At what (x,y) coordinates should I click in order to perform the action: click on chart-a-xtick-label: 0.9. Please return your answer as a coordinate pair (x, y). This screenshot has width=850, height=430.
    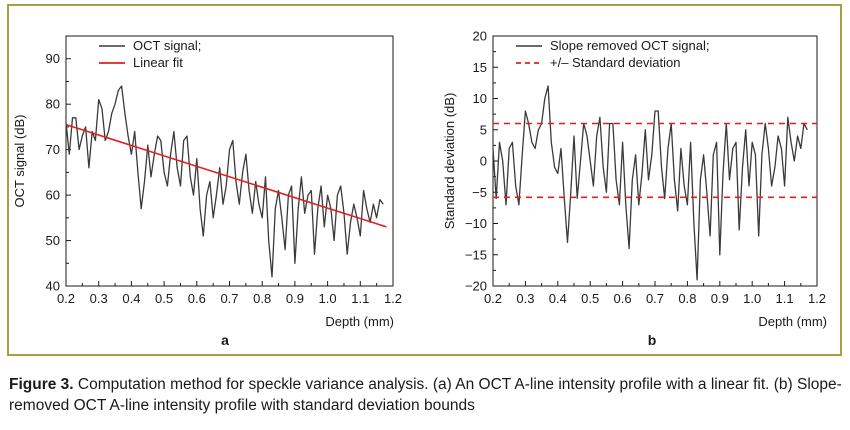
    Looking at the image, I should click on (295, 298).